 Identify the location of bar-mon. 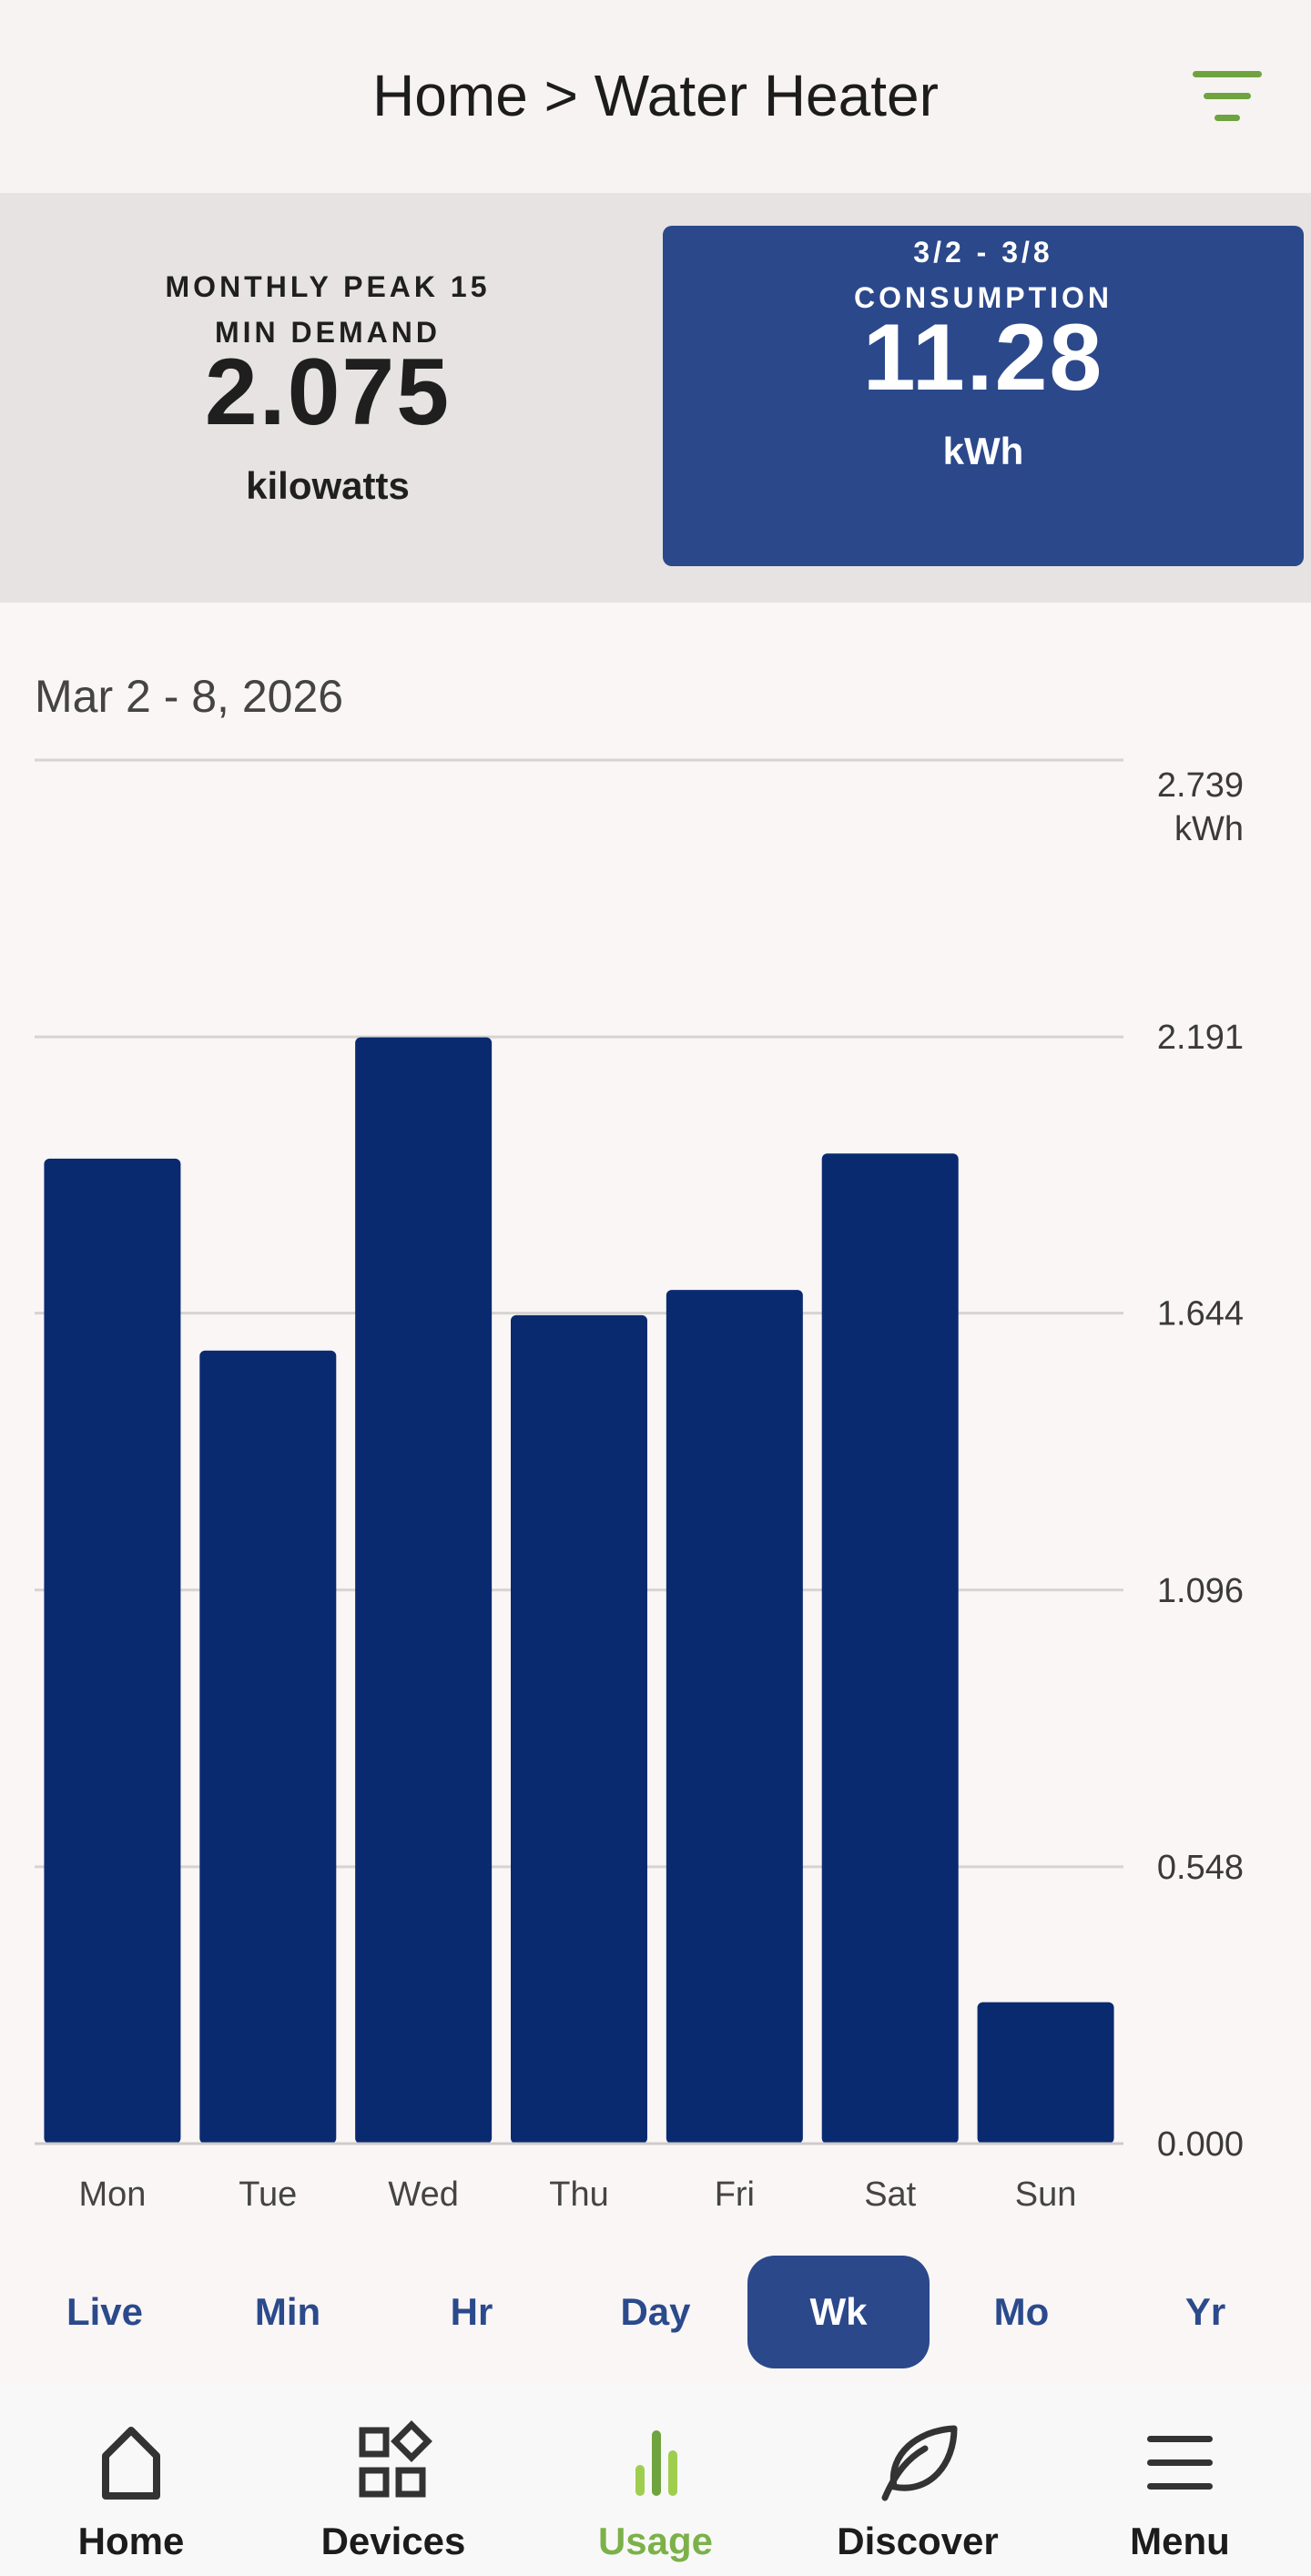
(112, 1651).